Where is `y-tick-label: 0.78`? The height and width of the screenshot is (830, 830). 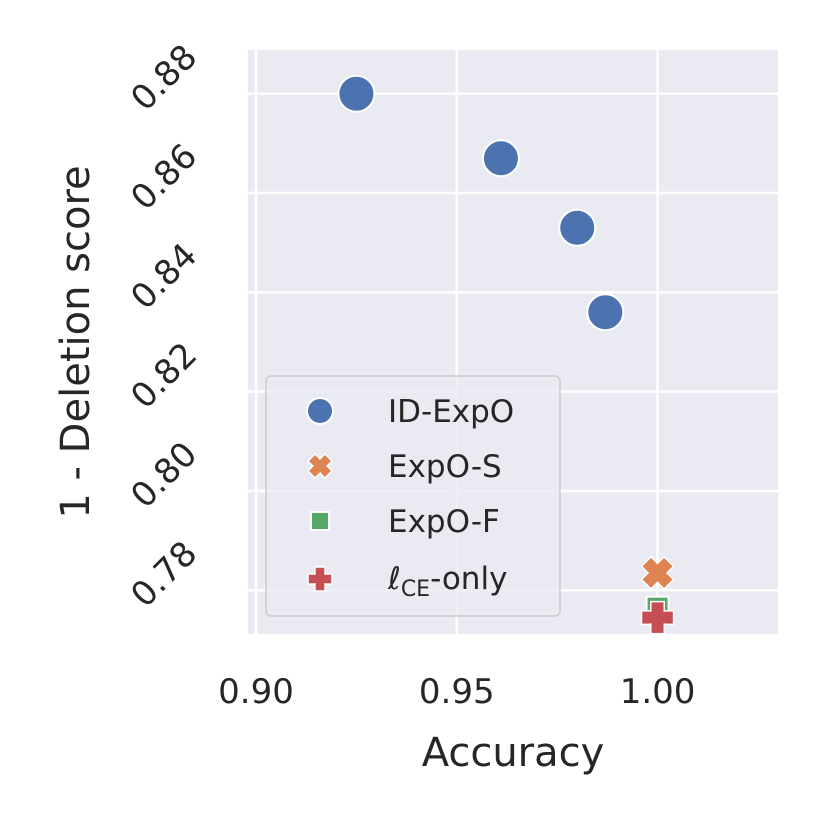
y-tick-label: 0.78 is located at coordinates (164, 575).